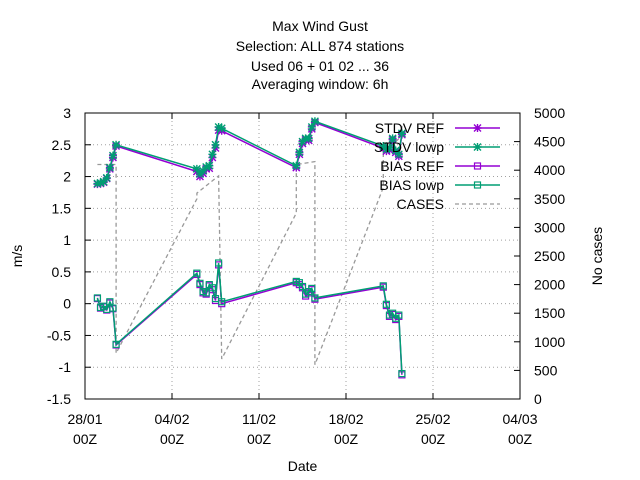 The width and height of the screenshot is (640, 480). I want to click on y-tick-label: 2.5, so click(62, 145).